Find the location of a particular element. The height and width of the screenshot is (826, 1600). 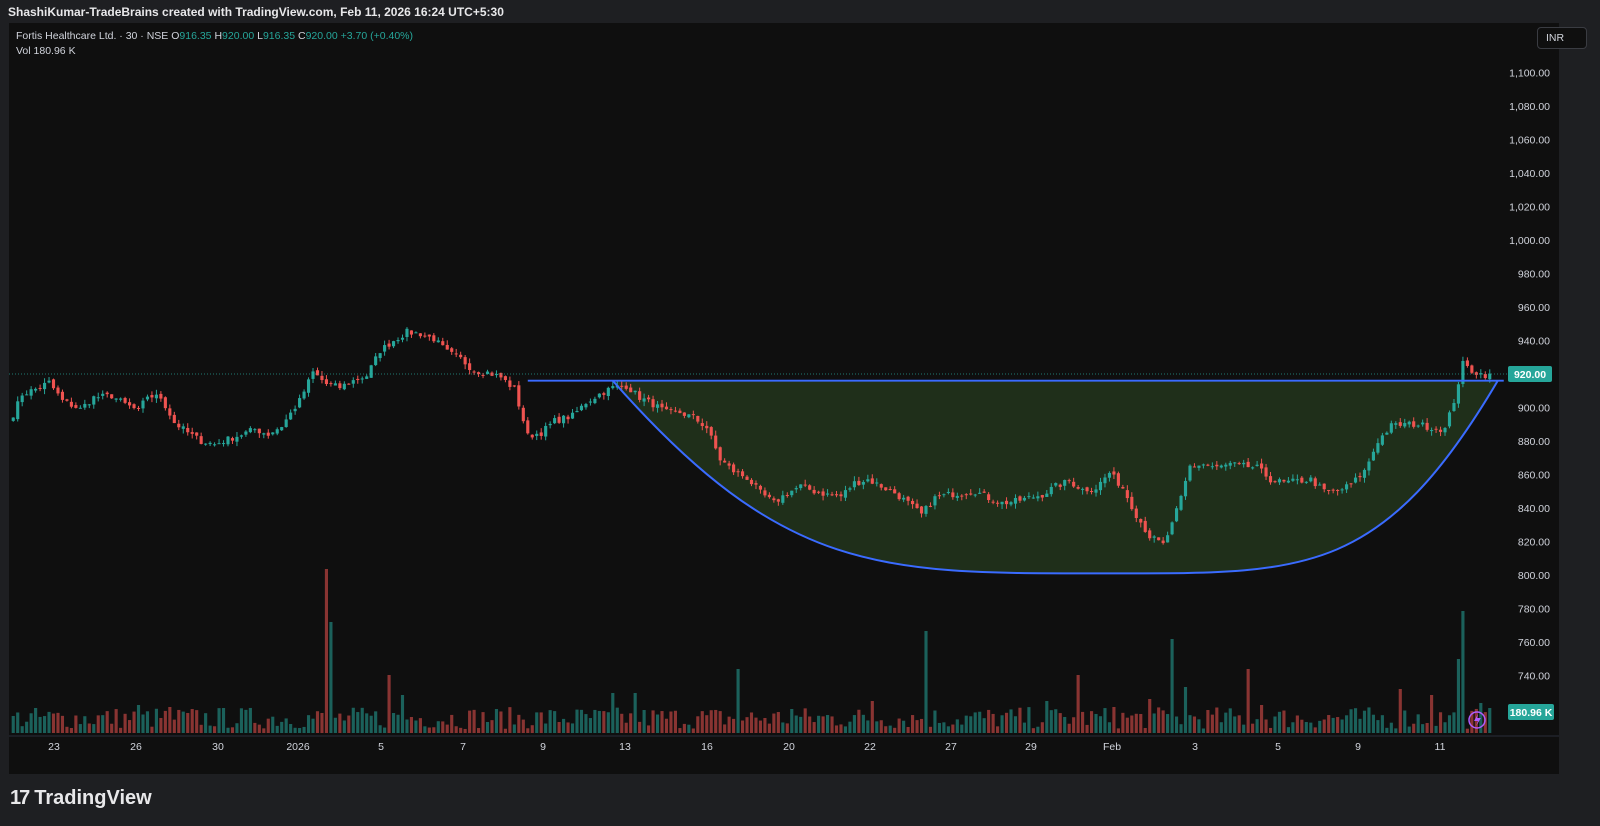

tradingview-logo: 17 TradingView is located at coordinates (81, 798).